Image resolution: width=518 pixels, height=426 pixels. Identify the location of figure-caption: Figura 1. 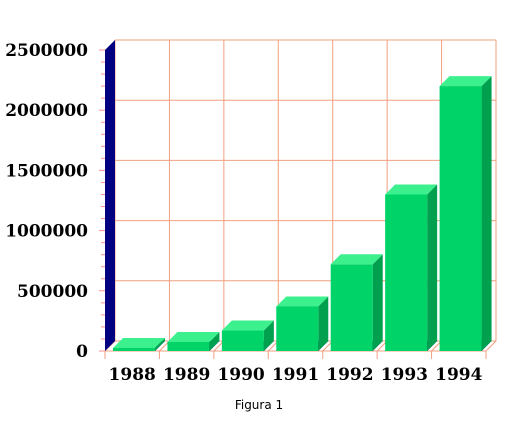
(259, 405).